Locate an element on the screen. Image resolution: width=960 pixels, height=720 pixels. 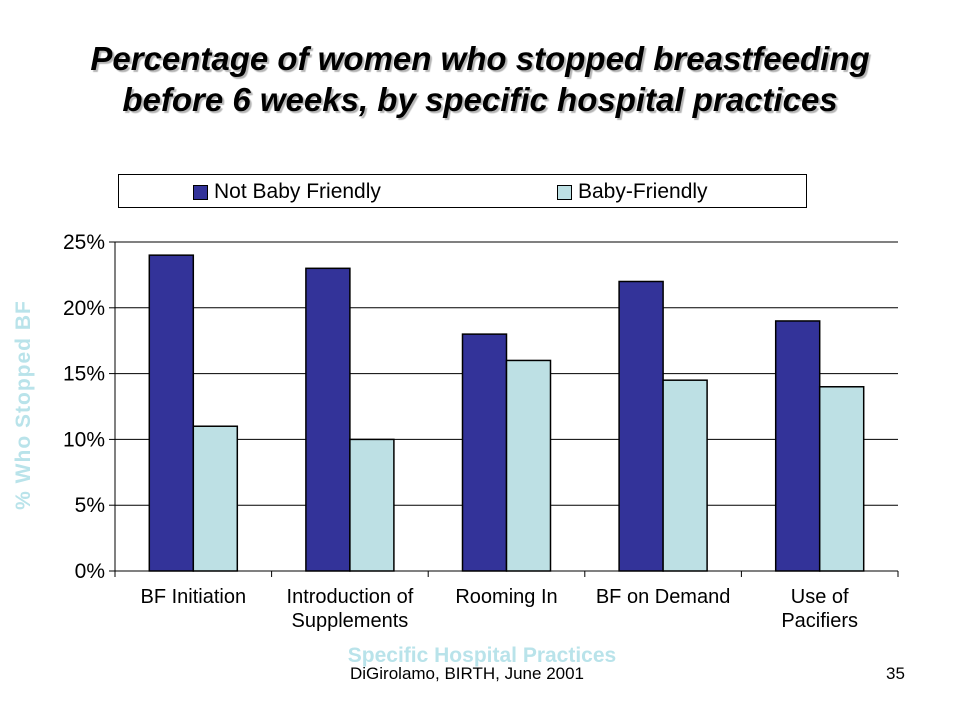
x-tick-label-line: Introduction of is located at coordinates (350, 597).